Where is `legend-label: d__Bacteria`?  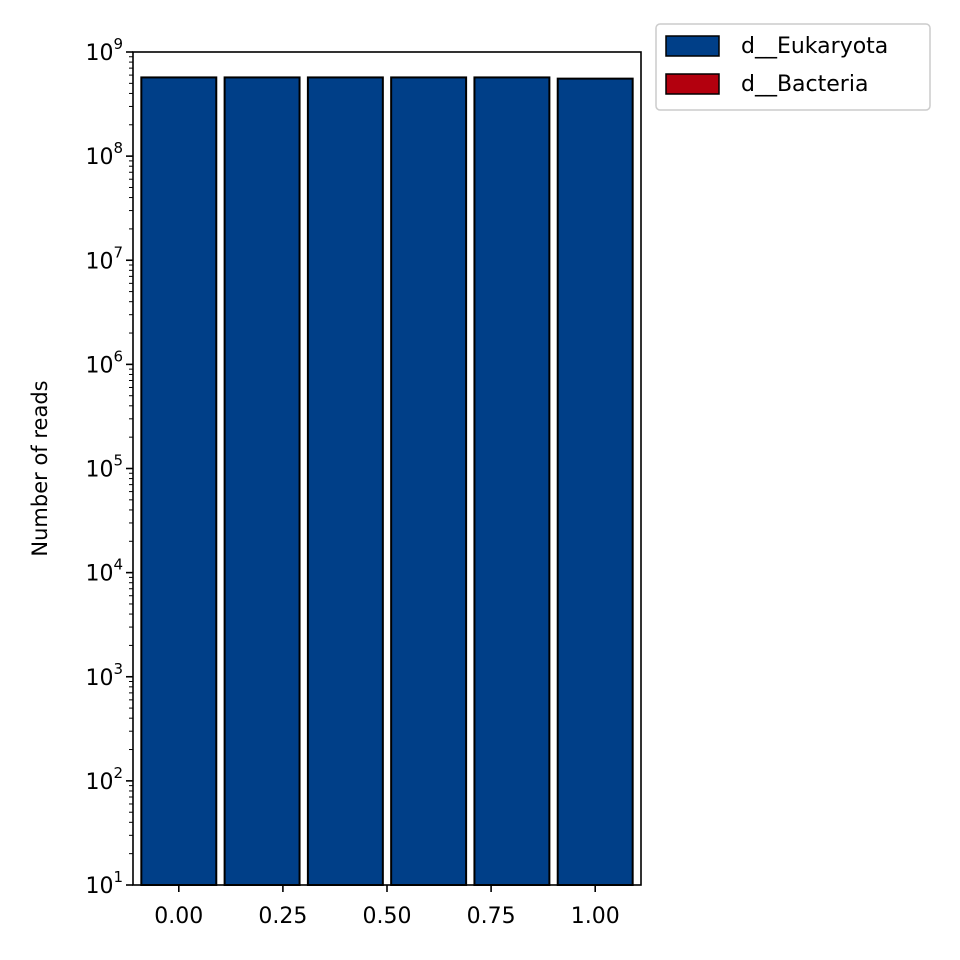
legend-label: d__Bacteria is located at coordinates (804, 84).